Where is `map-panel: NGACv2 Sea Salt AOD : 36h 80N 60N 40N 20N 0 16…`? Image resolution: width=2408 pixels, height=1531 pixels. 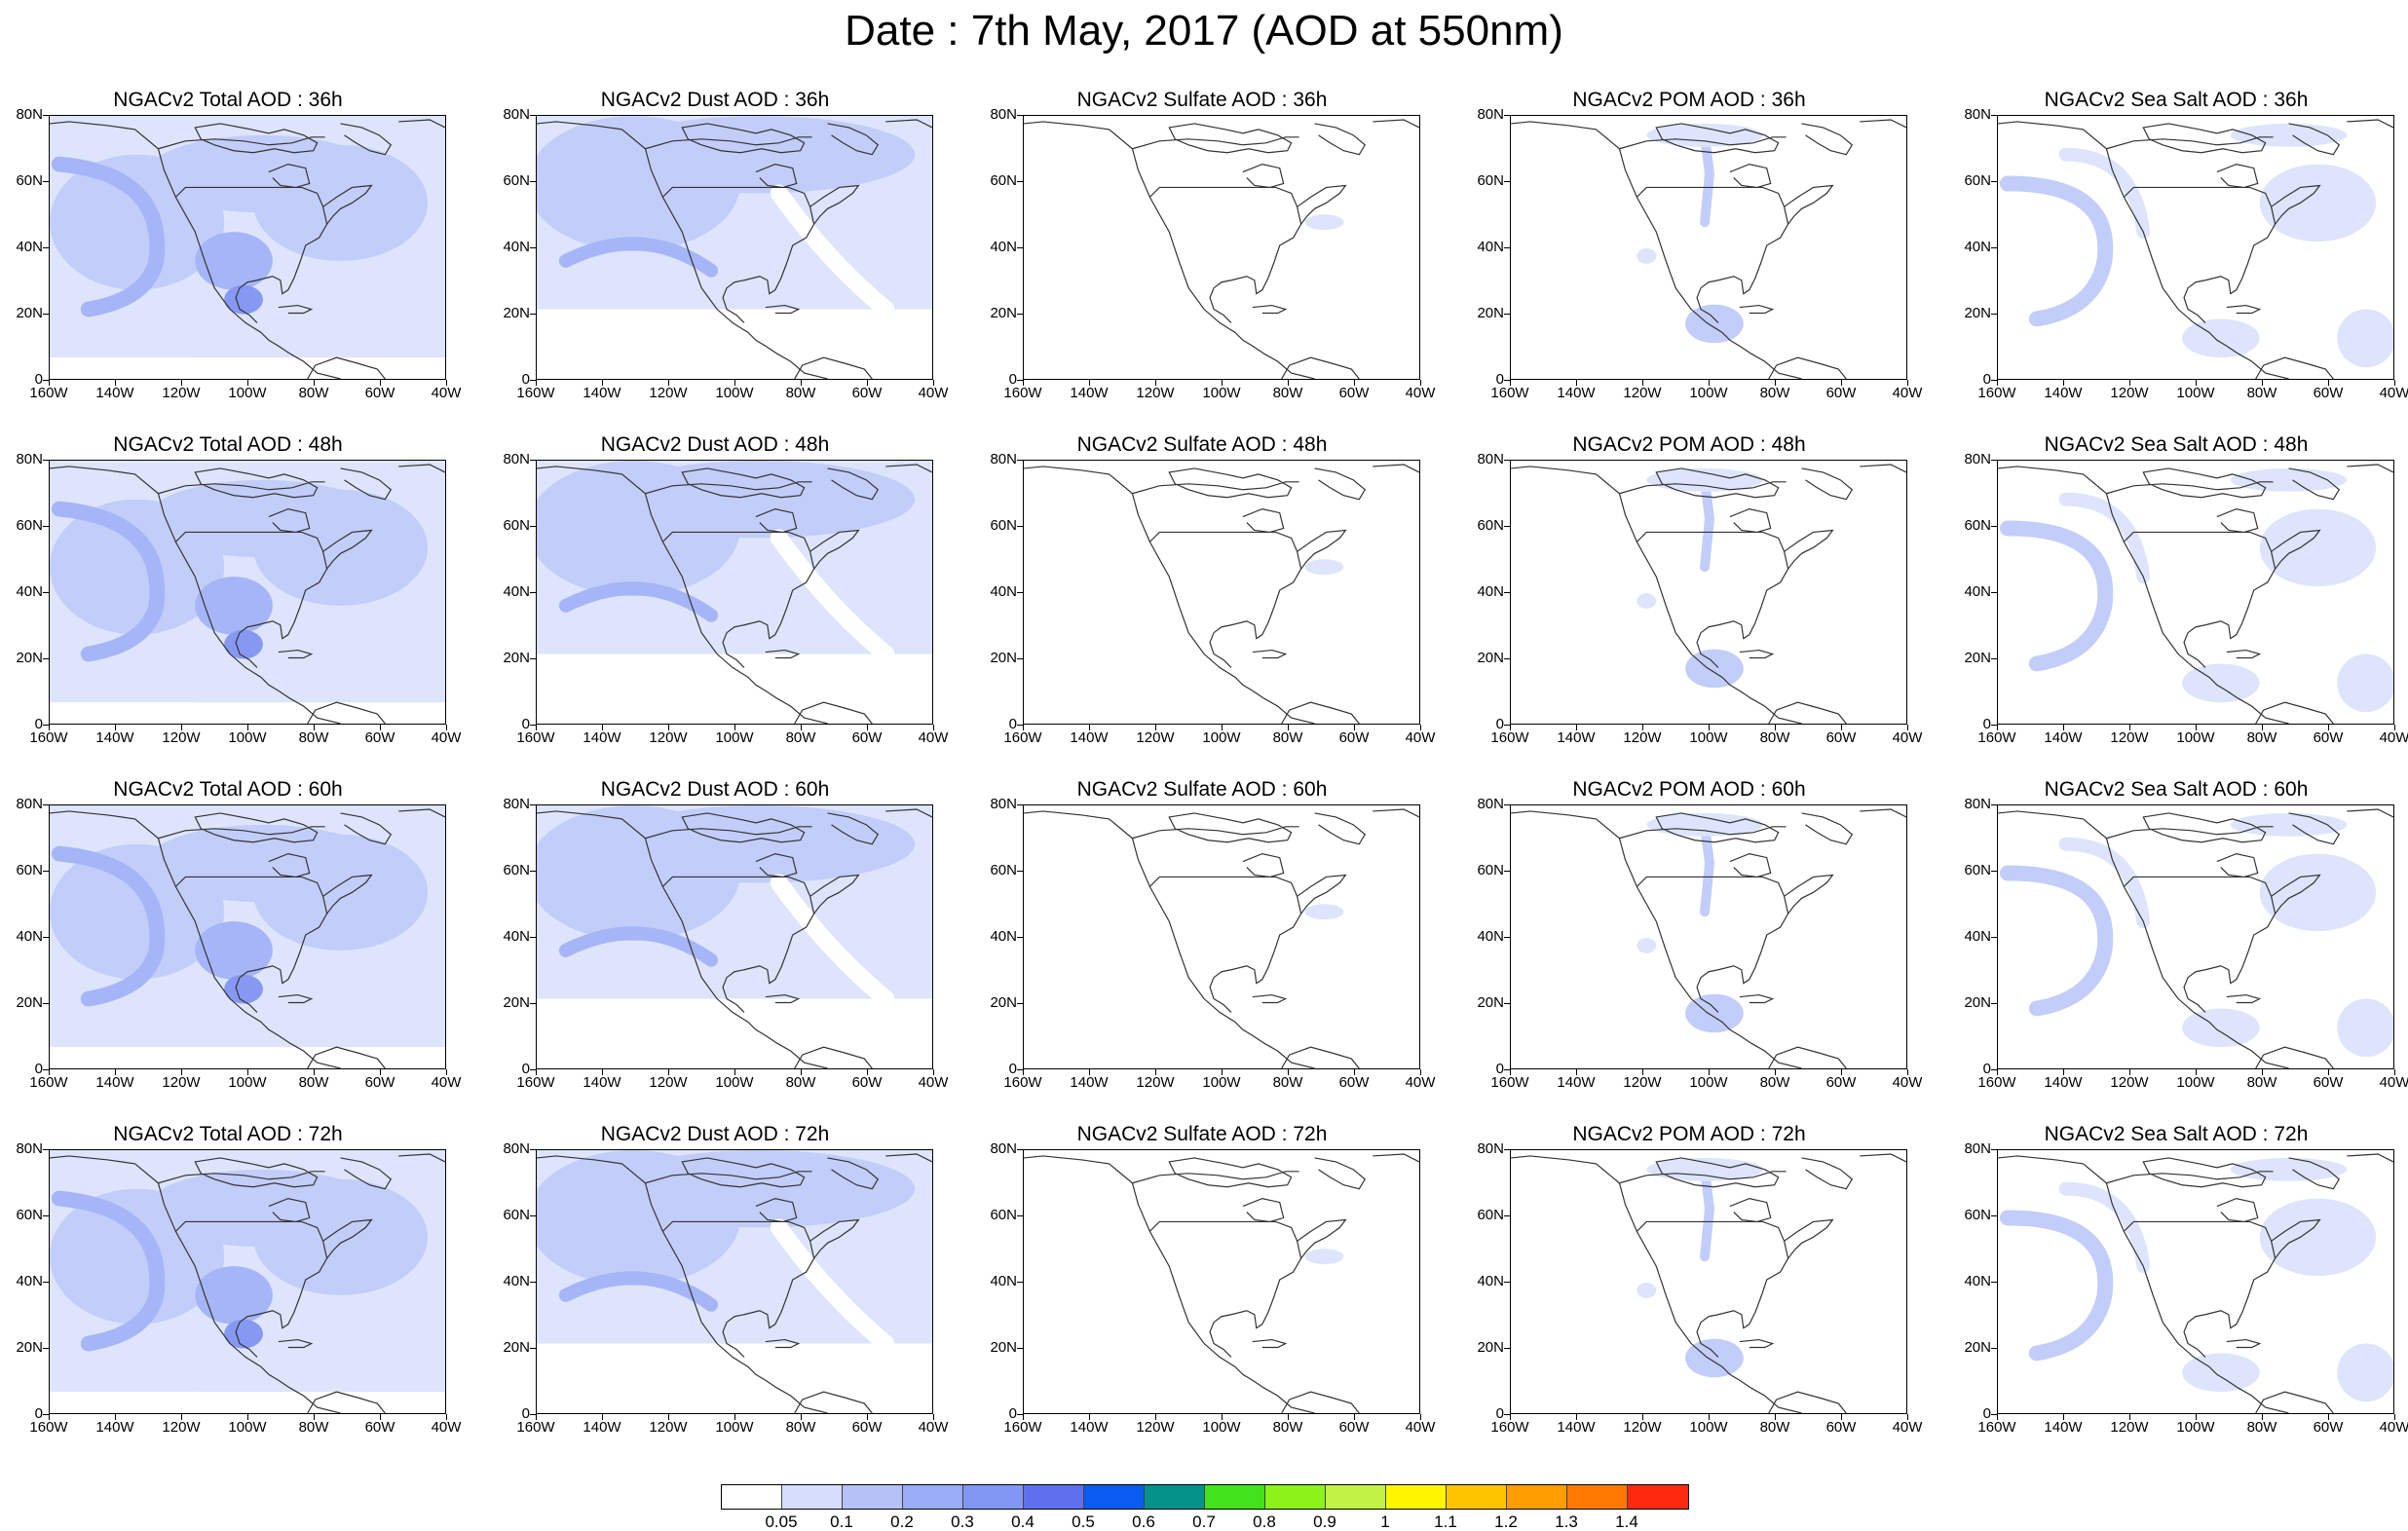
map-panel: NGACv2 Sea Salt AOD : 36h 80N 60N 40N 20N 0 16… is located at coordinates (2180, 258).